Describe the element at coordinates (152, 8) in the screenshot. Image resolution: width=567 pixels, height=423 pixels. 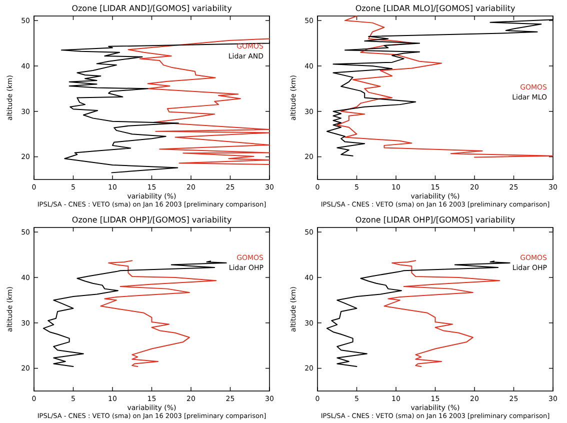
I see `chart-title: Ozone [LIDAR AND]/[GOMOS] variability` at that location.